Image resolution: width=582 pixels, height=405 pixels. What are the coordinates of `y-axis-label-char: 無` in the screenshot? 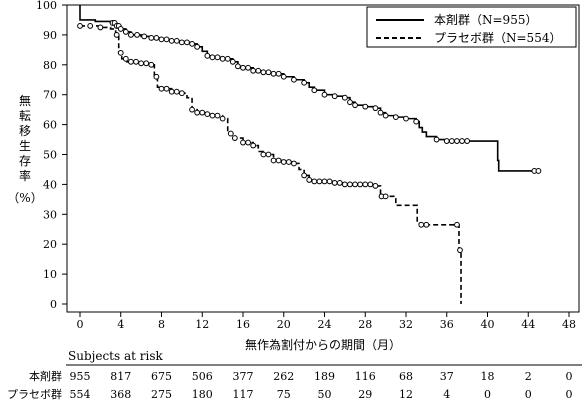 It's located at (25, 100).